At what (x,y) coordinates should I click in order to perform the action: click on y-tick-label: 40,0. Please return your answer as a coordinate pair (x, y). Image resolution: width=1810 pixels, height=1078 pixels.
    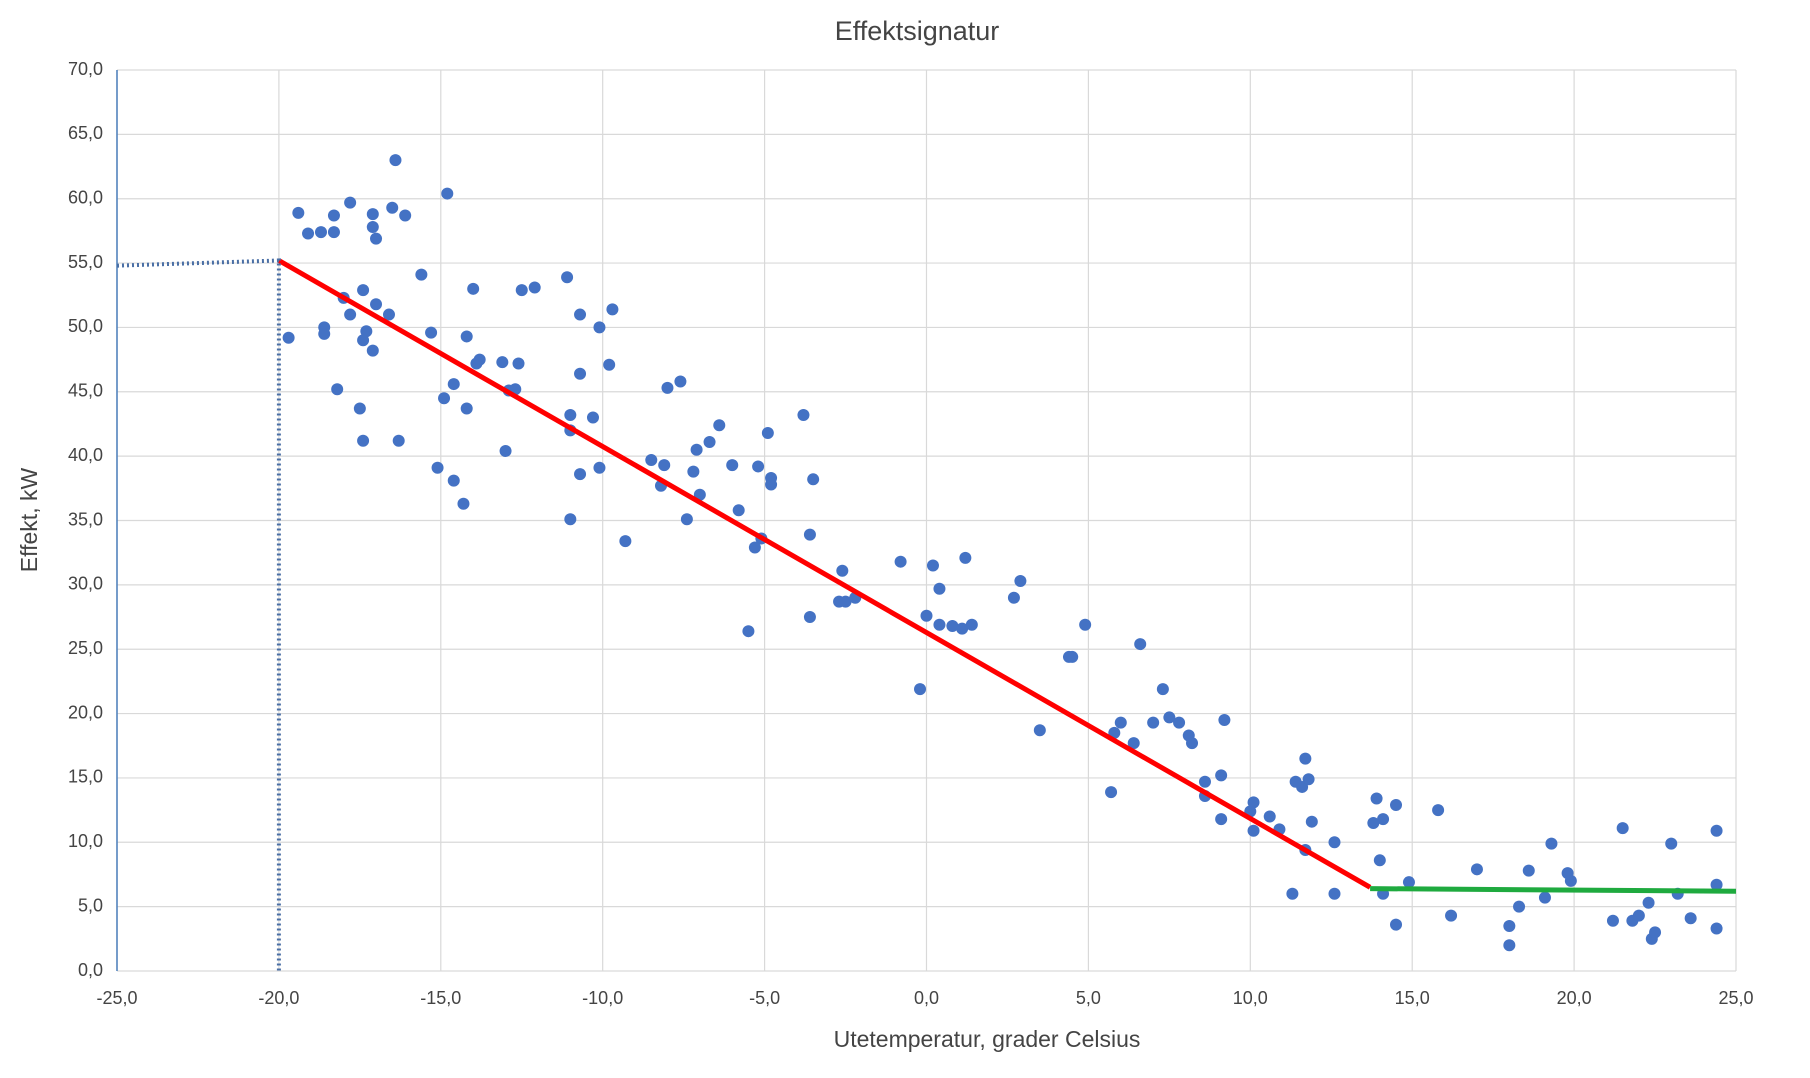
    Looking at the image, I should click on (85, 455).